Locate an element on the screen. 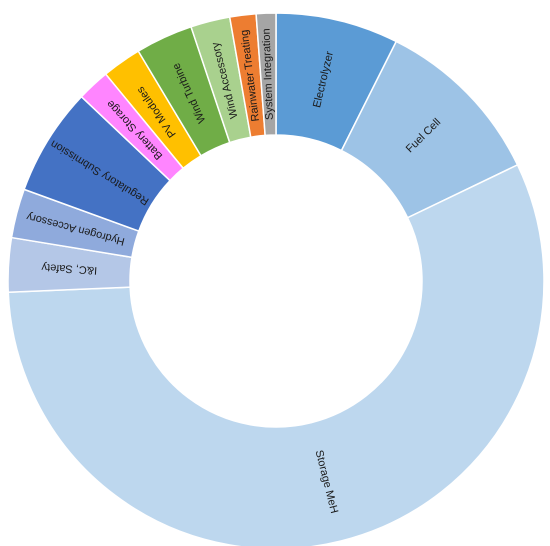  label-system-integration: System Integration is located at coordinates (268, 74).